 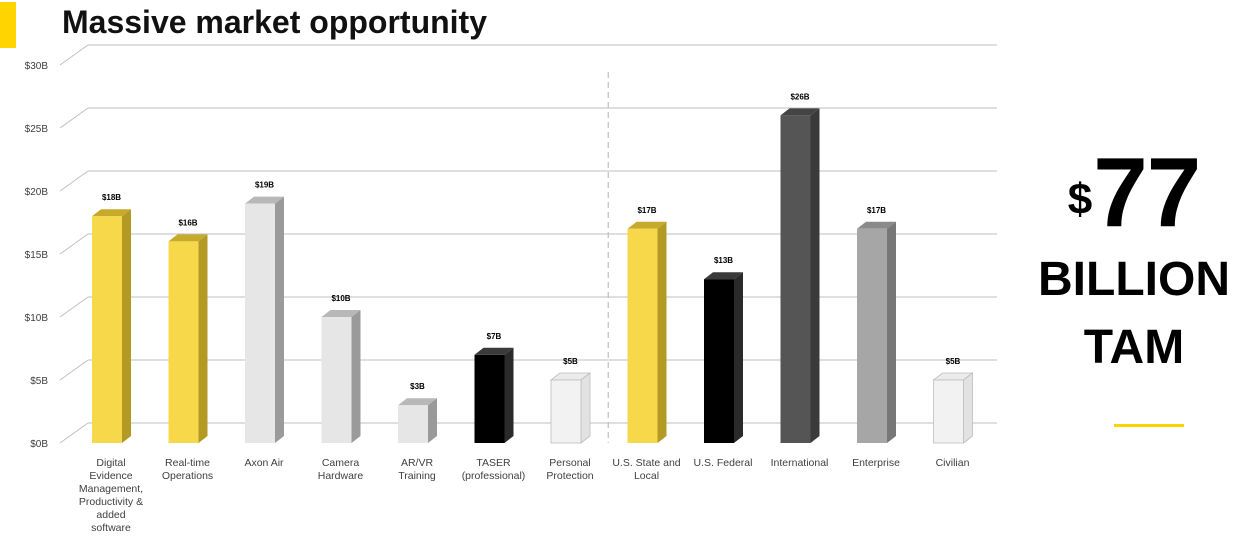 I want to click on y-tick-label: $25B, so click(x=37, y=129).